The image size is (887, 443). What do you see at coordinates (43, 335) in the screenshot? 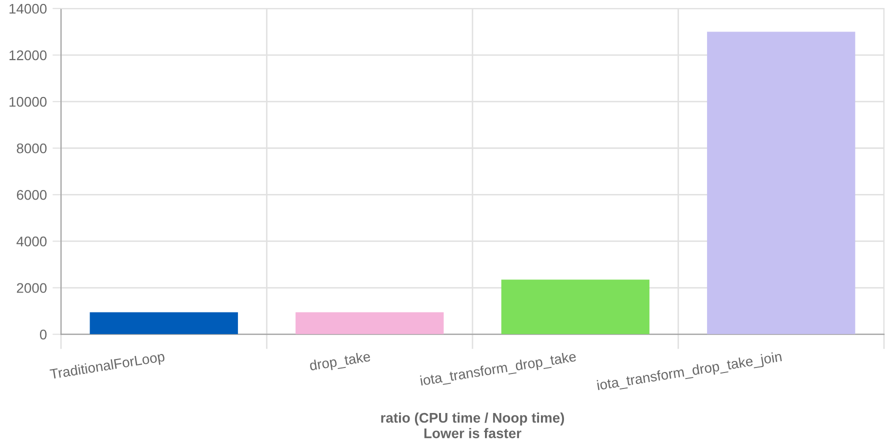
I see `y-tick-label: 0` at bounding box center [43, 335].